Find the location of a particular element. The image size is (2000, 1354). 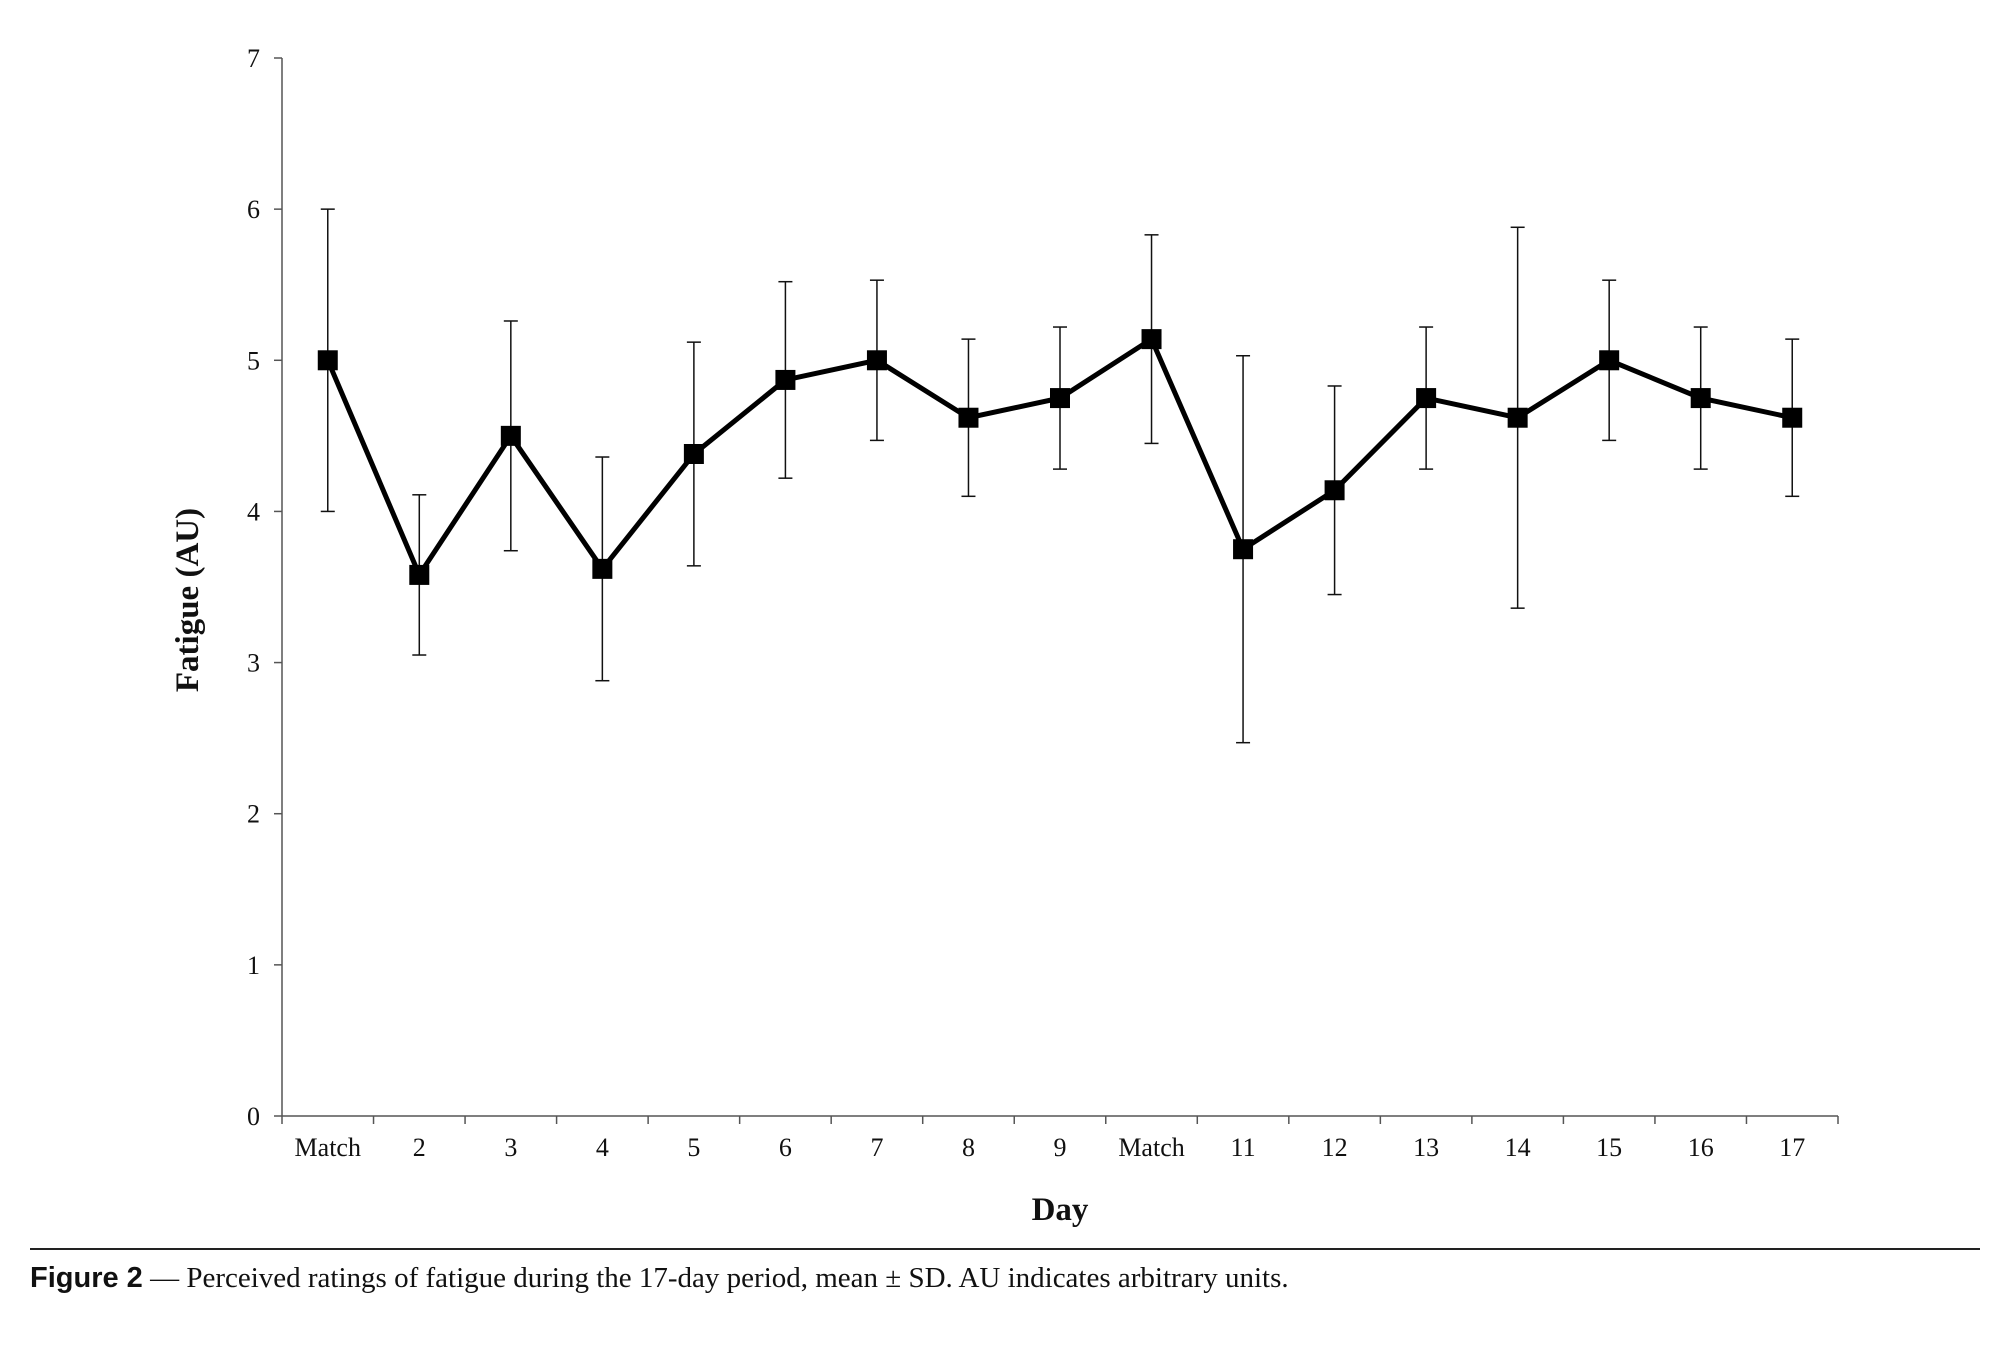

x-tick-label: 4 is located at coordinates (602, 1147).